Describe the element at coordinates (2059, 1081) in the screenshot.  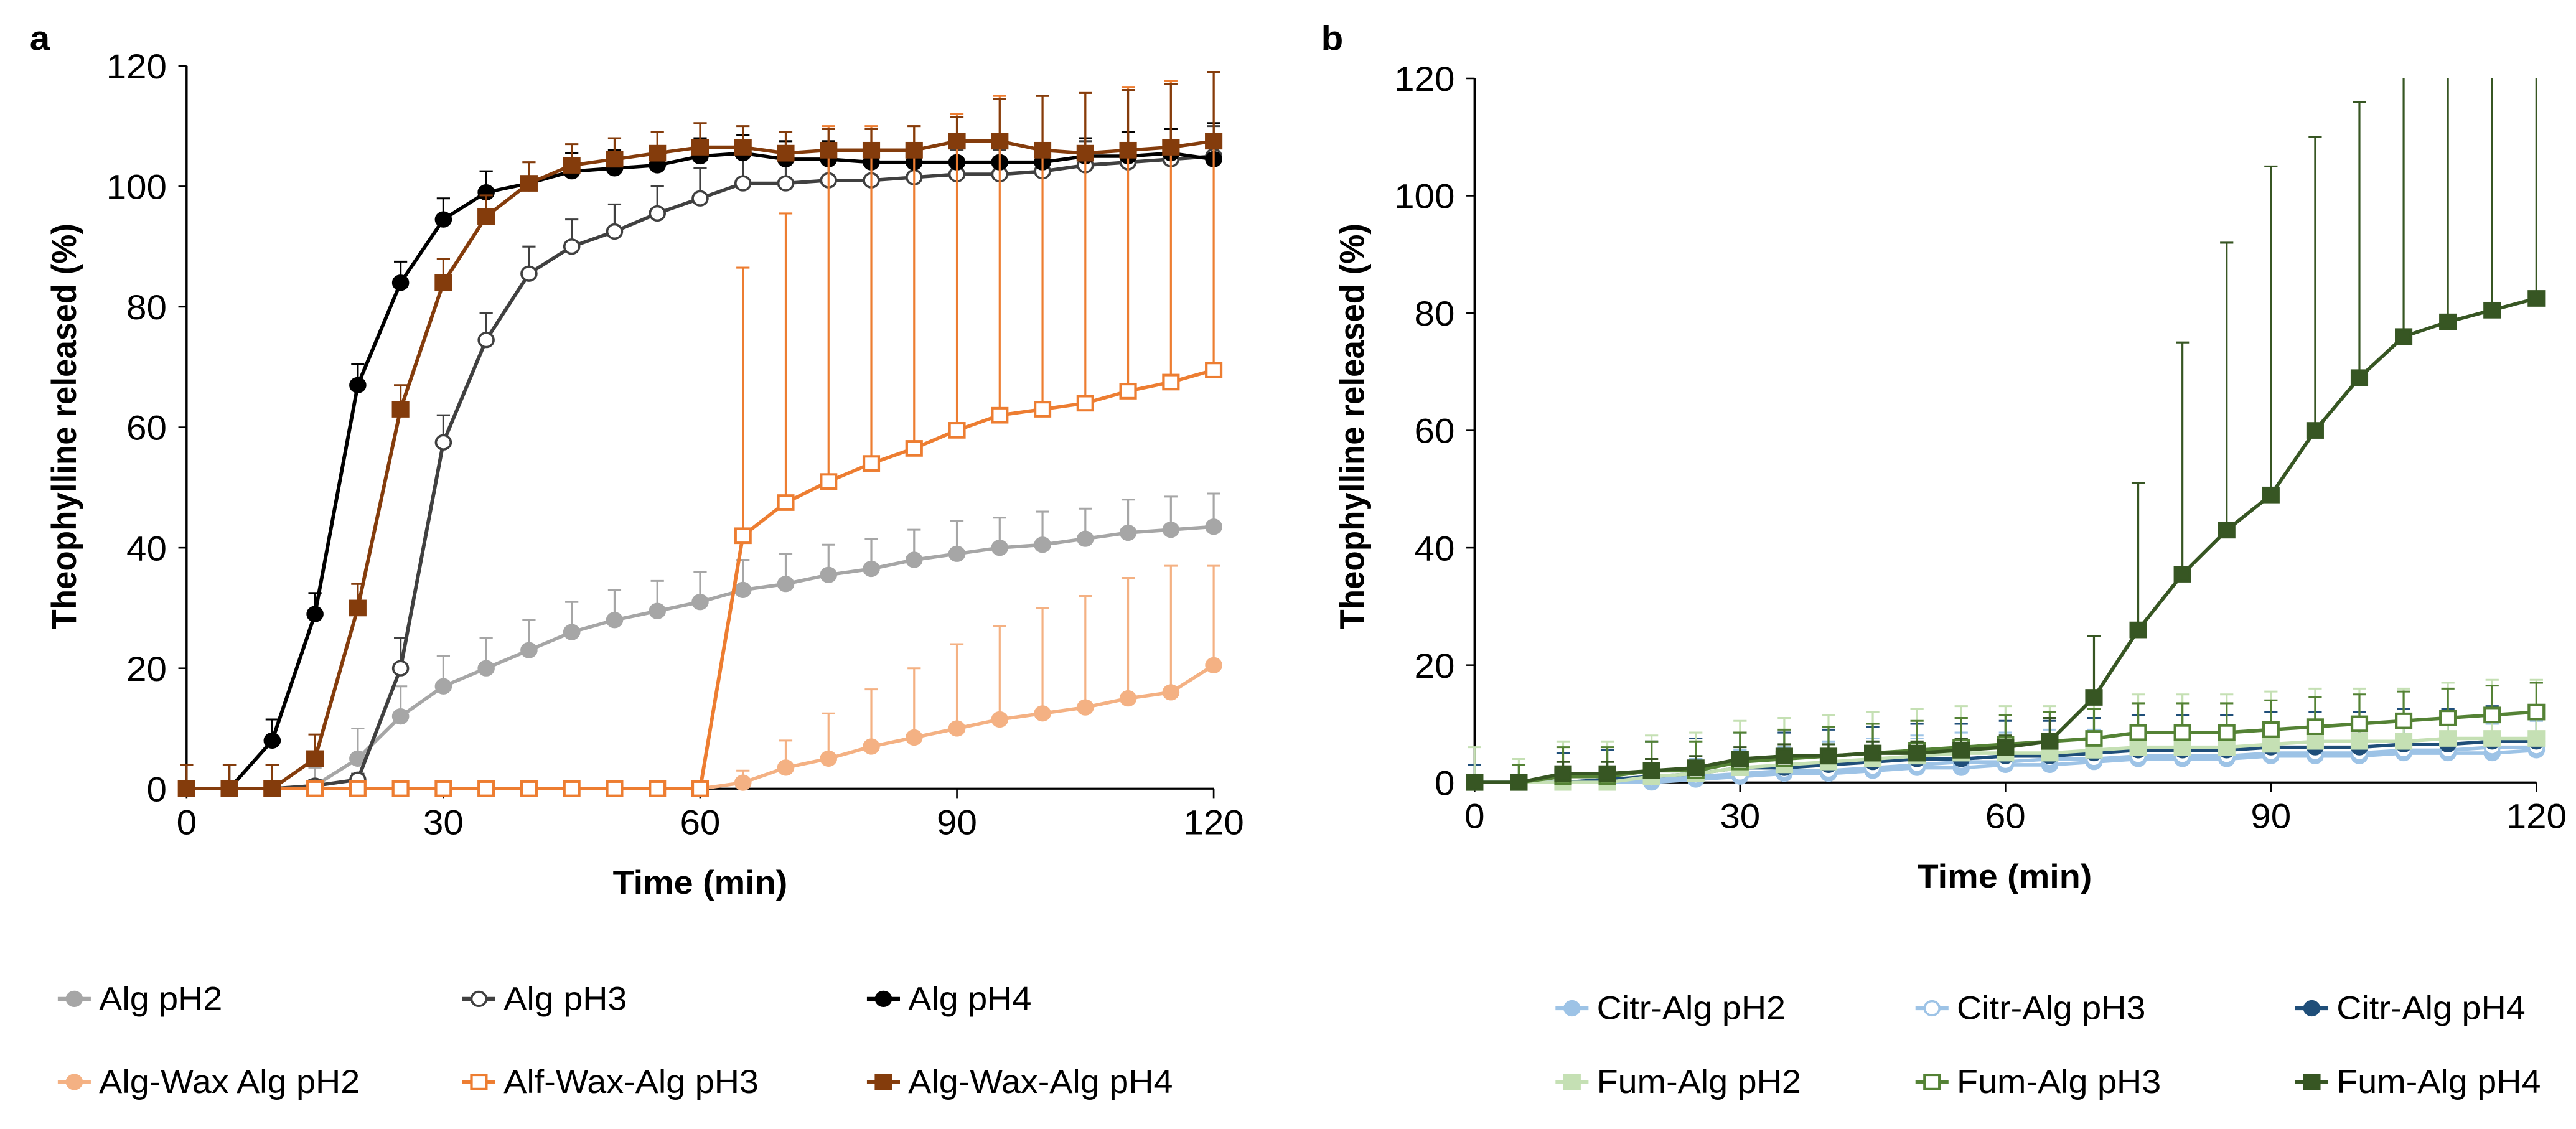
I see `legend-label: Fum-Alg pH3` at that location.